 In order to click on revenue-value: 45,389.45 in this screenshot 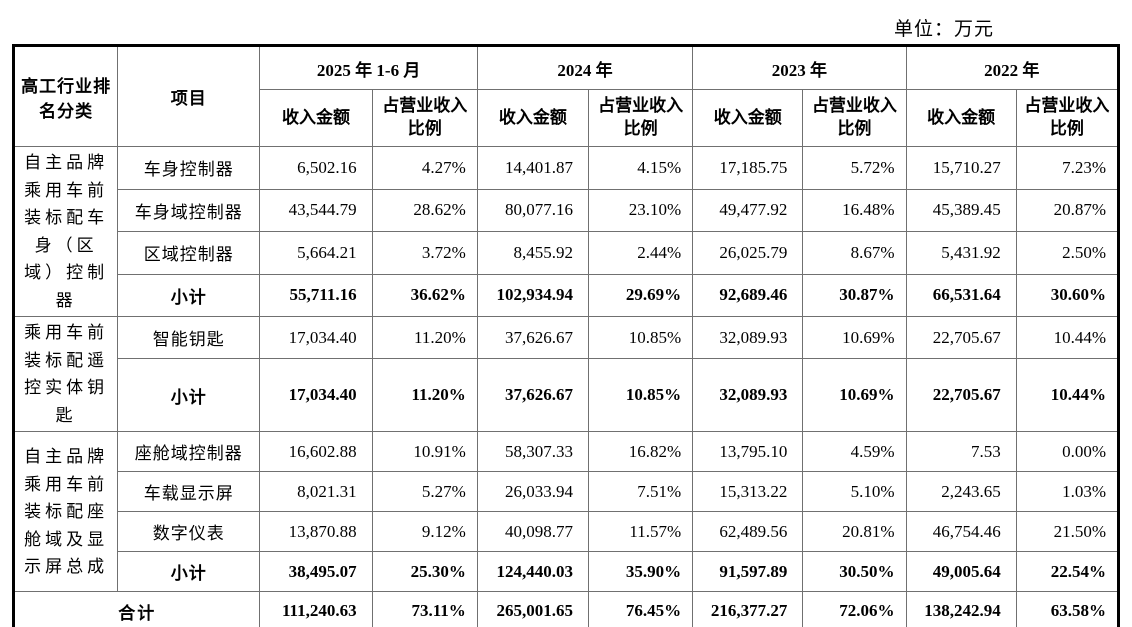, I will do `click(961, 210)`.